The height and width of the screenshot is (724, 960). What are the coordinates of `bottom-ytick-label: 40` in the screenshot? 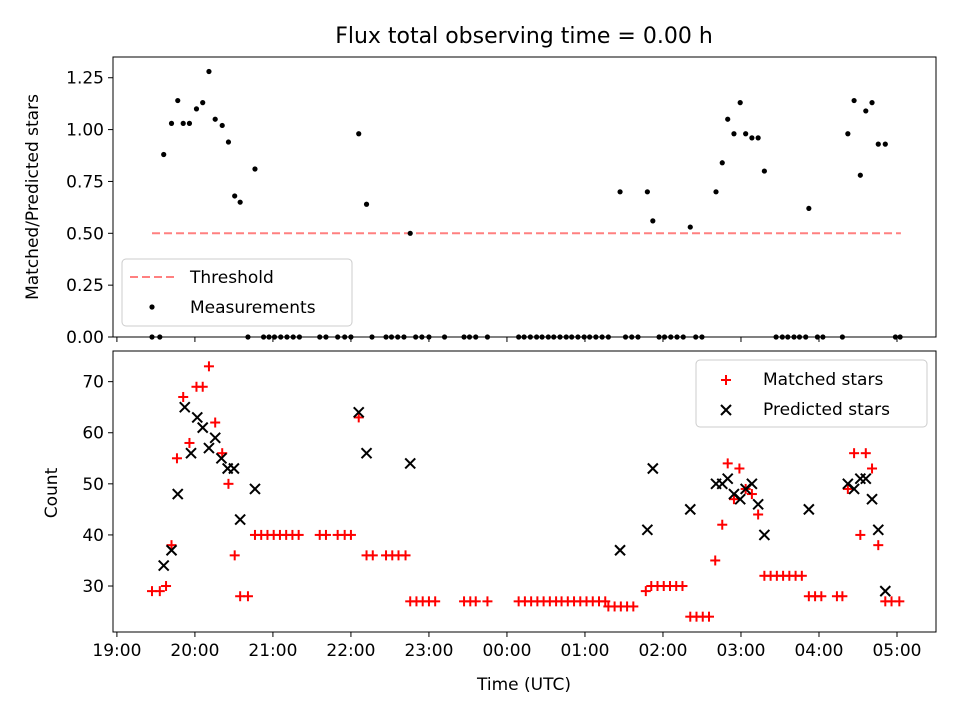 It's located at (93, 536).